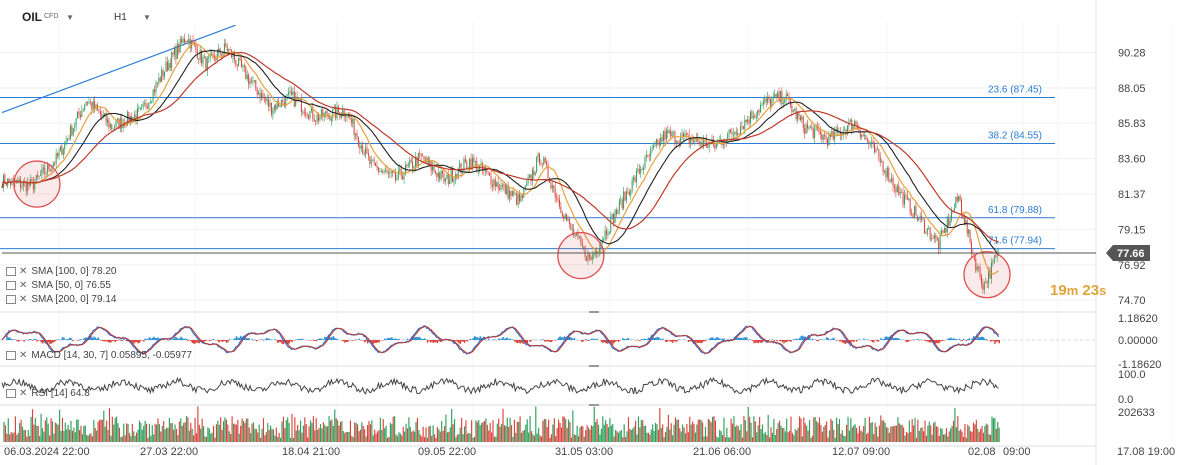  I want to click on indicator-label: SMA [50, 0] 76.55, so click(71, 285).